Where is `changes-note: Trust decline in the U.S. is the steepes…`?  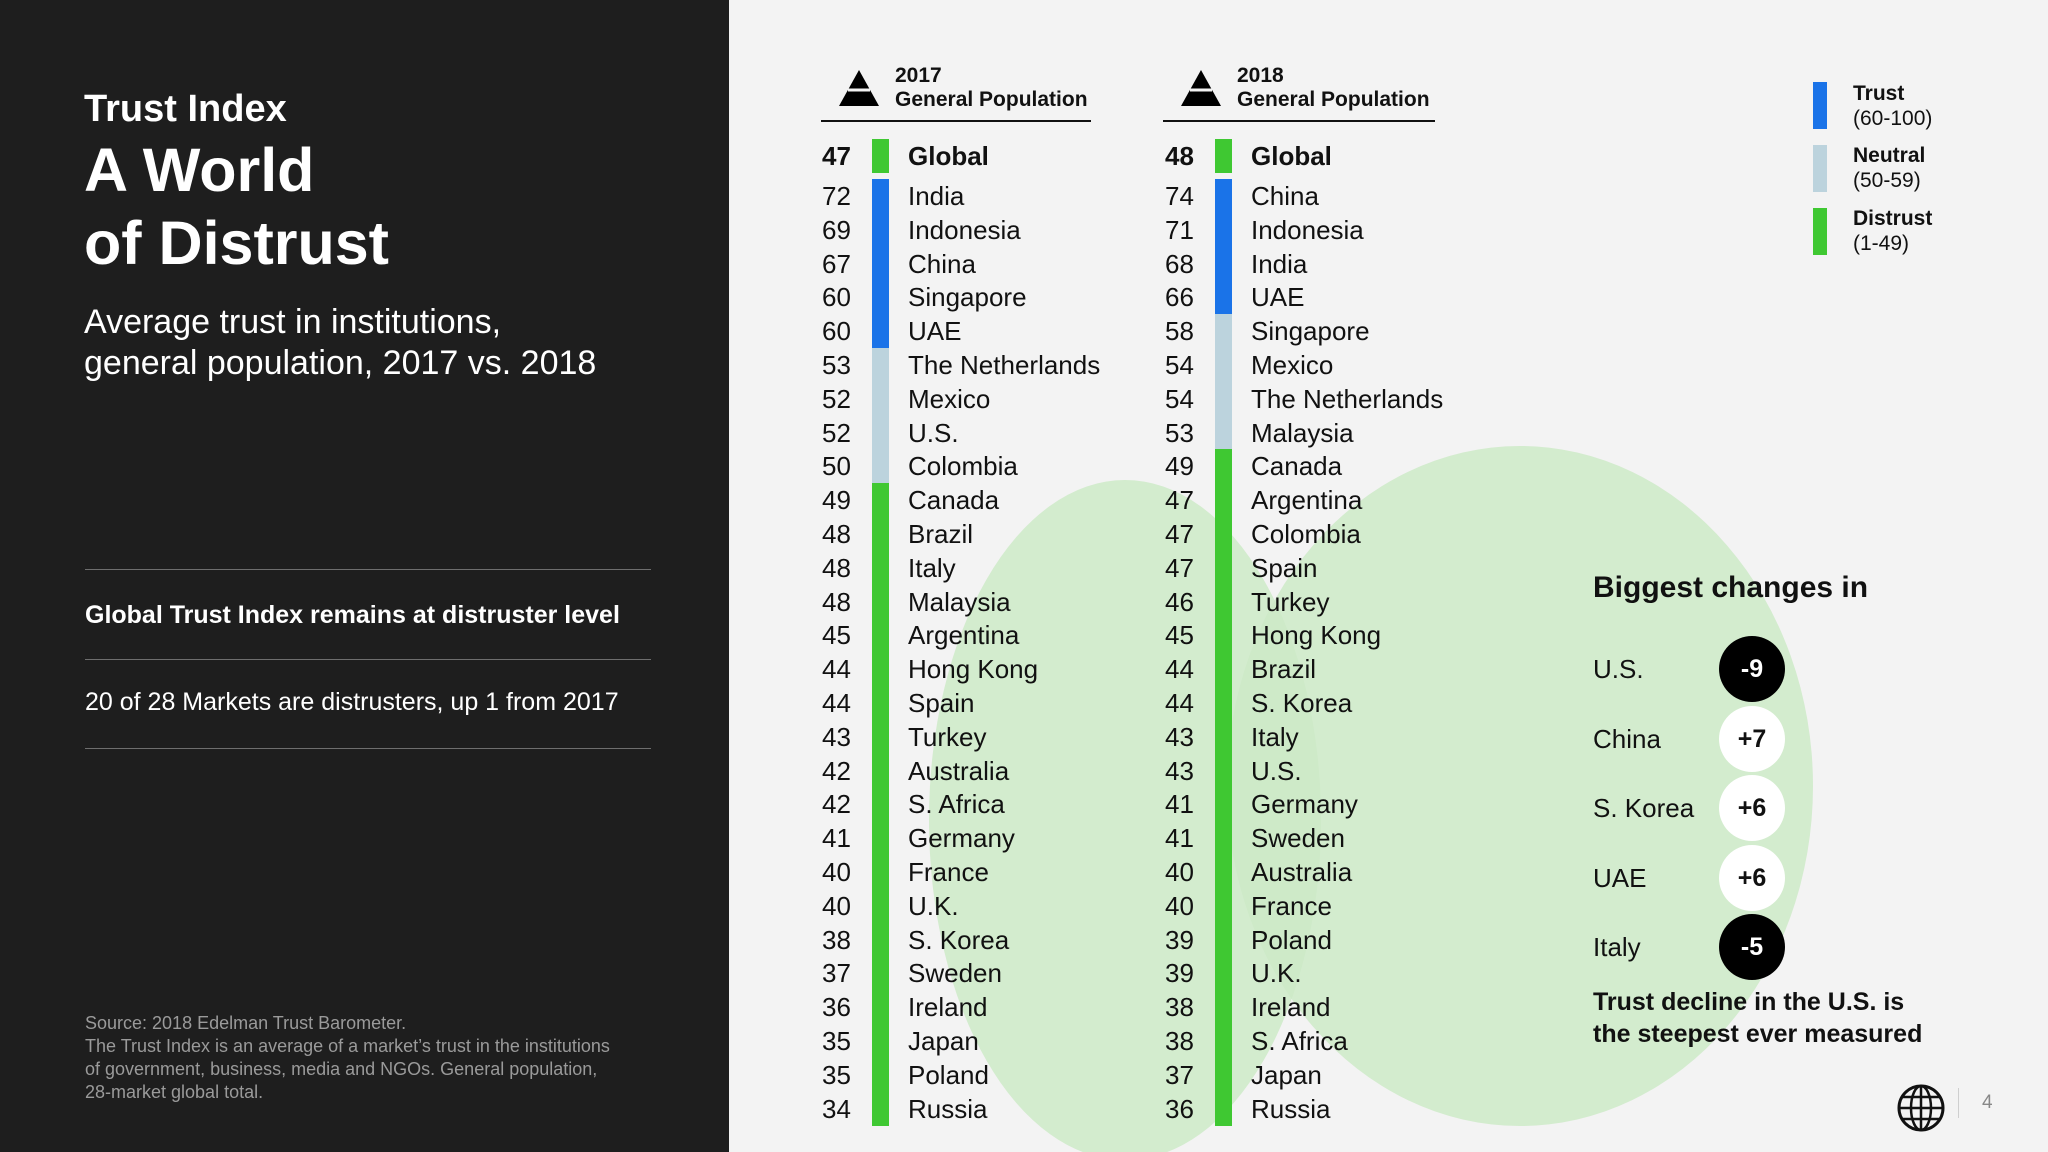 changes-note: Trust decline in the U.S. is the steepes… is located at coordinates (1783, 1018).